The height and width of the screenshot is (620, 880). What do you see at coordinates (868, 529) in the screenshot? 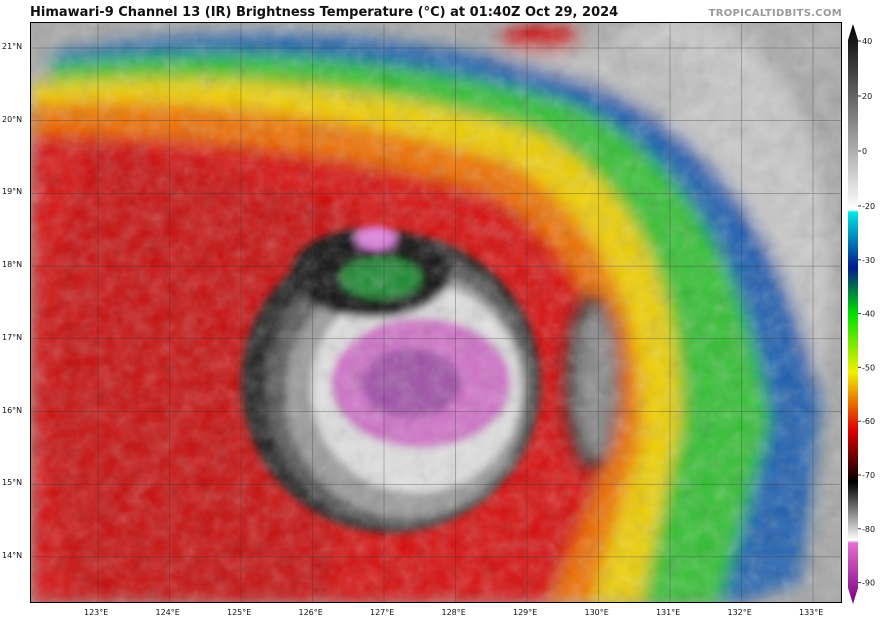
I see `colorbar-tick-label: -80` at bounding box center [868, 529].